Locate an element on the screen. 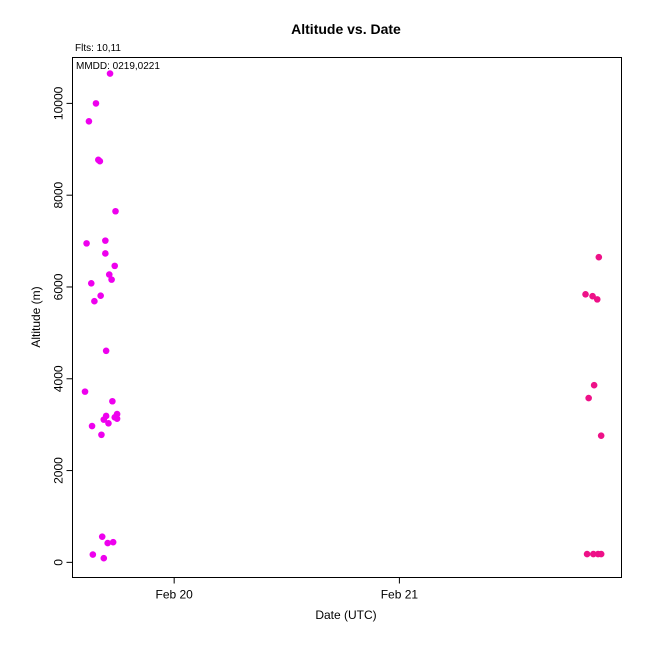 This screenshot has width=650, height=650. y-axis: 0 2000 4000 6000 8000 10000 is located at coordinates (62, 326).